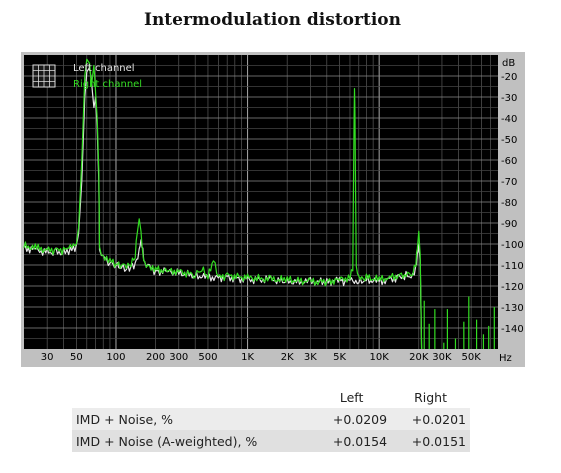  What do you see at coordinates (430, 397) in the screenshot?
I see `col-right-header: Right` at bounding box center [430, 397].